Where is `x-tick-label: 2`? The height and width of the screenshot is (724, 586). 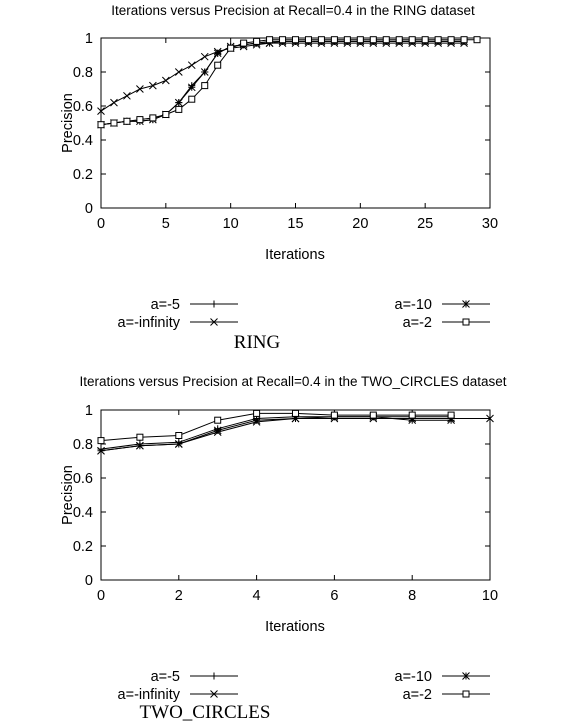 x-tick-label: 2 is located at coordinates (179, 596).